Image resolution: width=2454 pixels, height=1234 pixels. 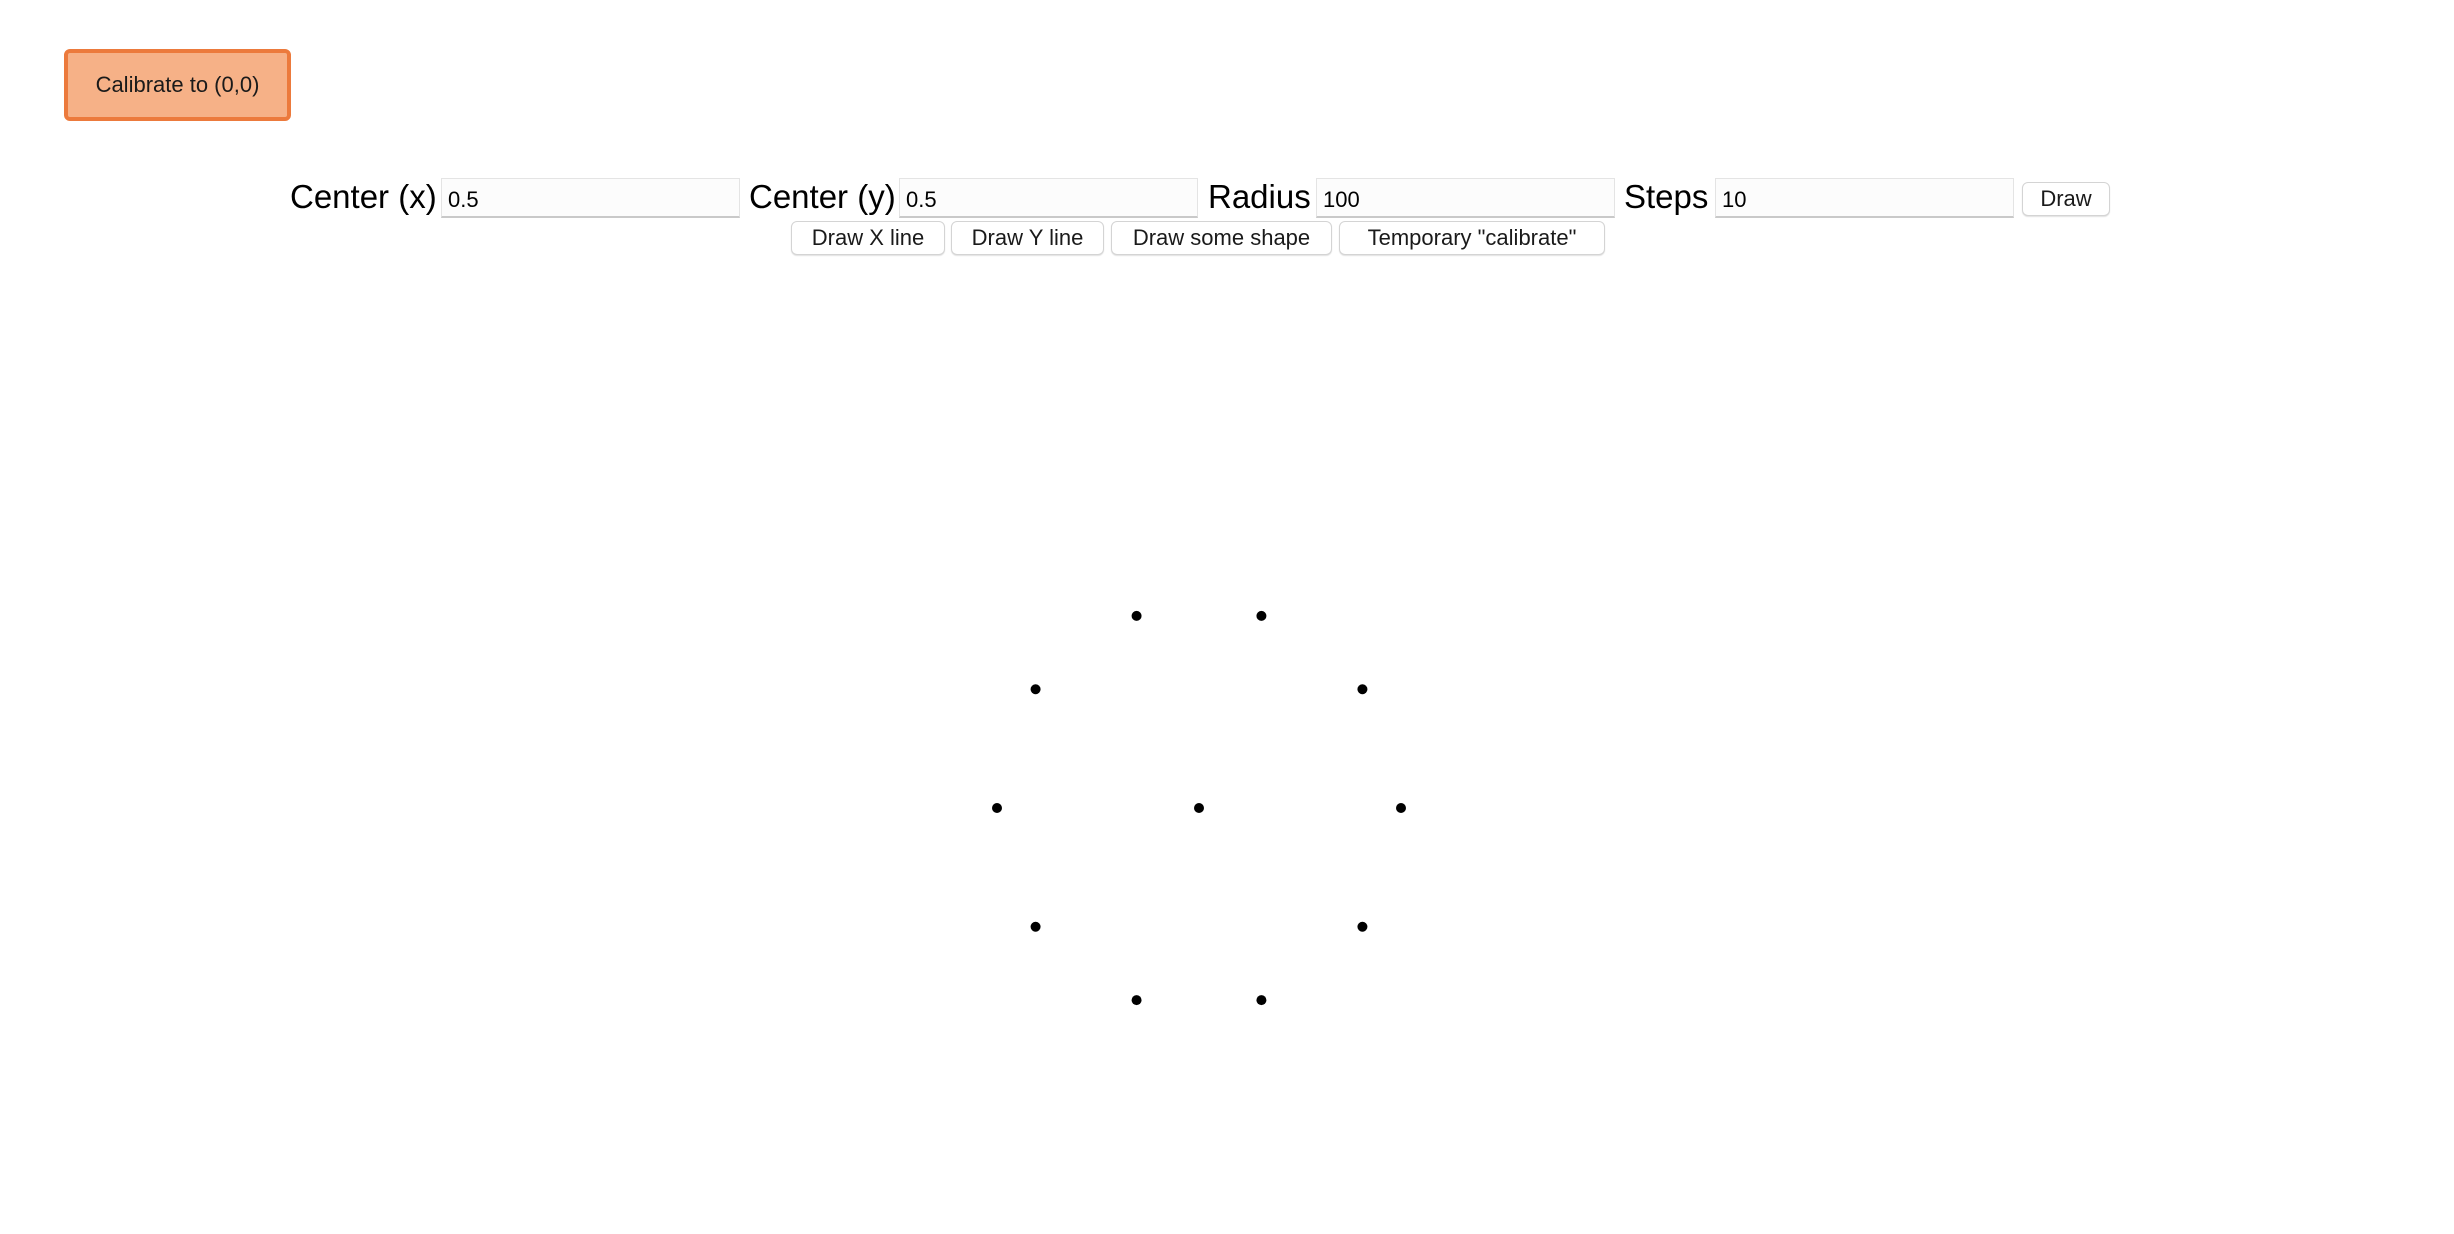 I want to click on controls-row: Center (x) Center (y) Radius Steps Draw, so click(x=1227, y=197).